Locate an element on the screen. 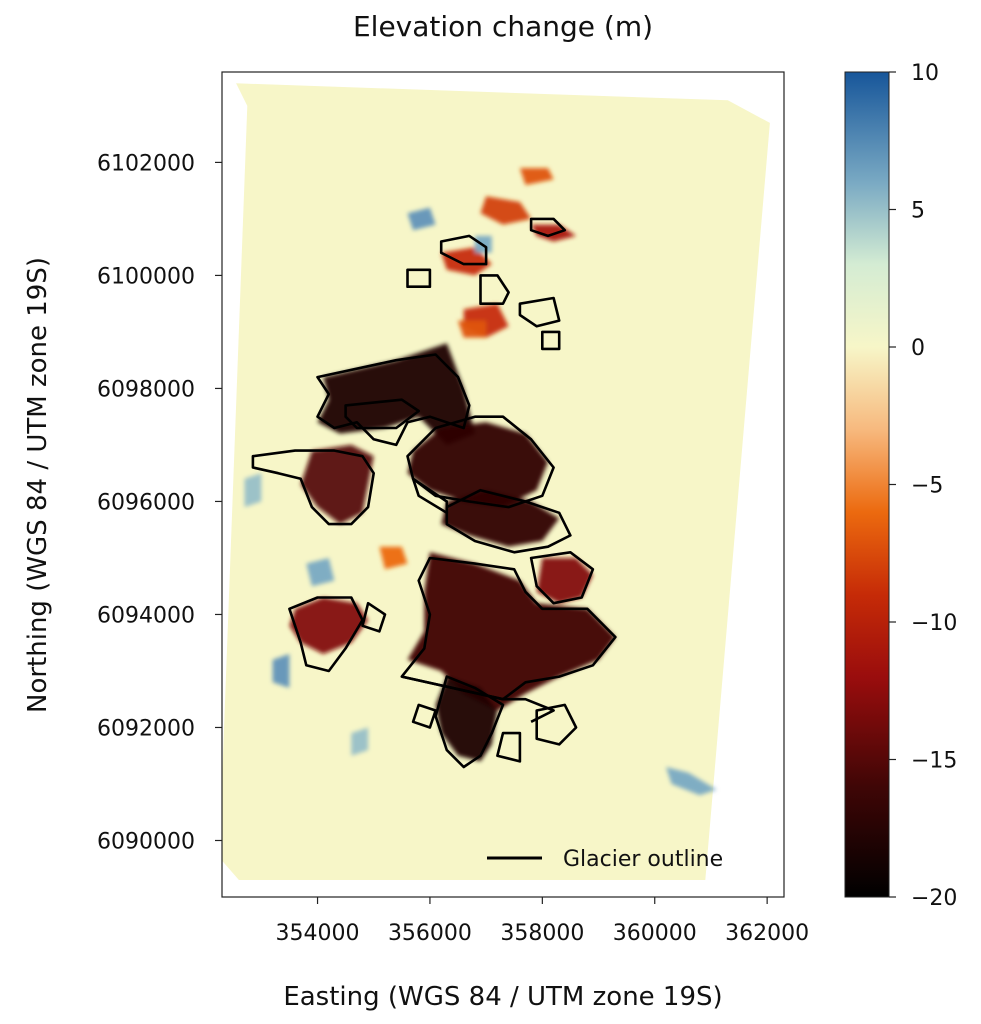 This screenshot has width=981, height=1024. colorbar: 10 5 0 −5 −10 −15 −20 is located at coordinates (900, 486).